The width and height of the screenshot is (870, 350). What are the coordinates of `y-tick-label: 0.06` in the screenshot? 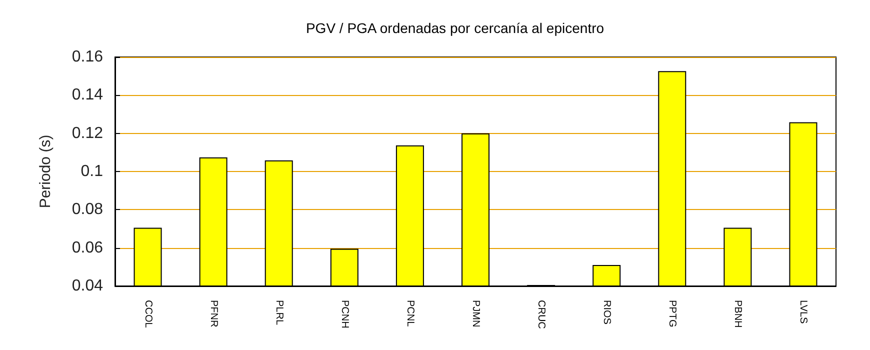 It's located at (88, 247).